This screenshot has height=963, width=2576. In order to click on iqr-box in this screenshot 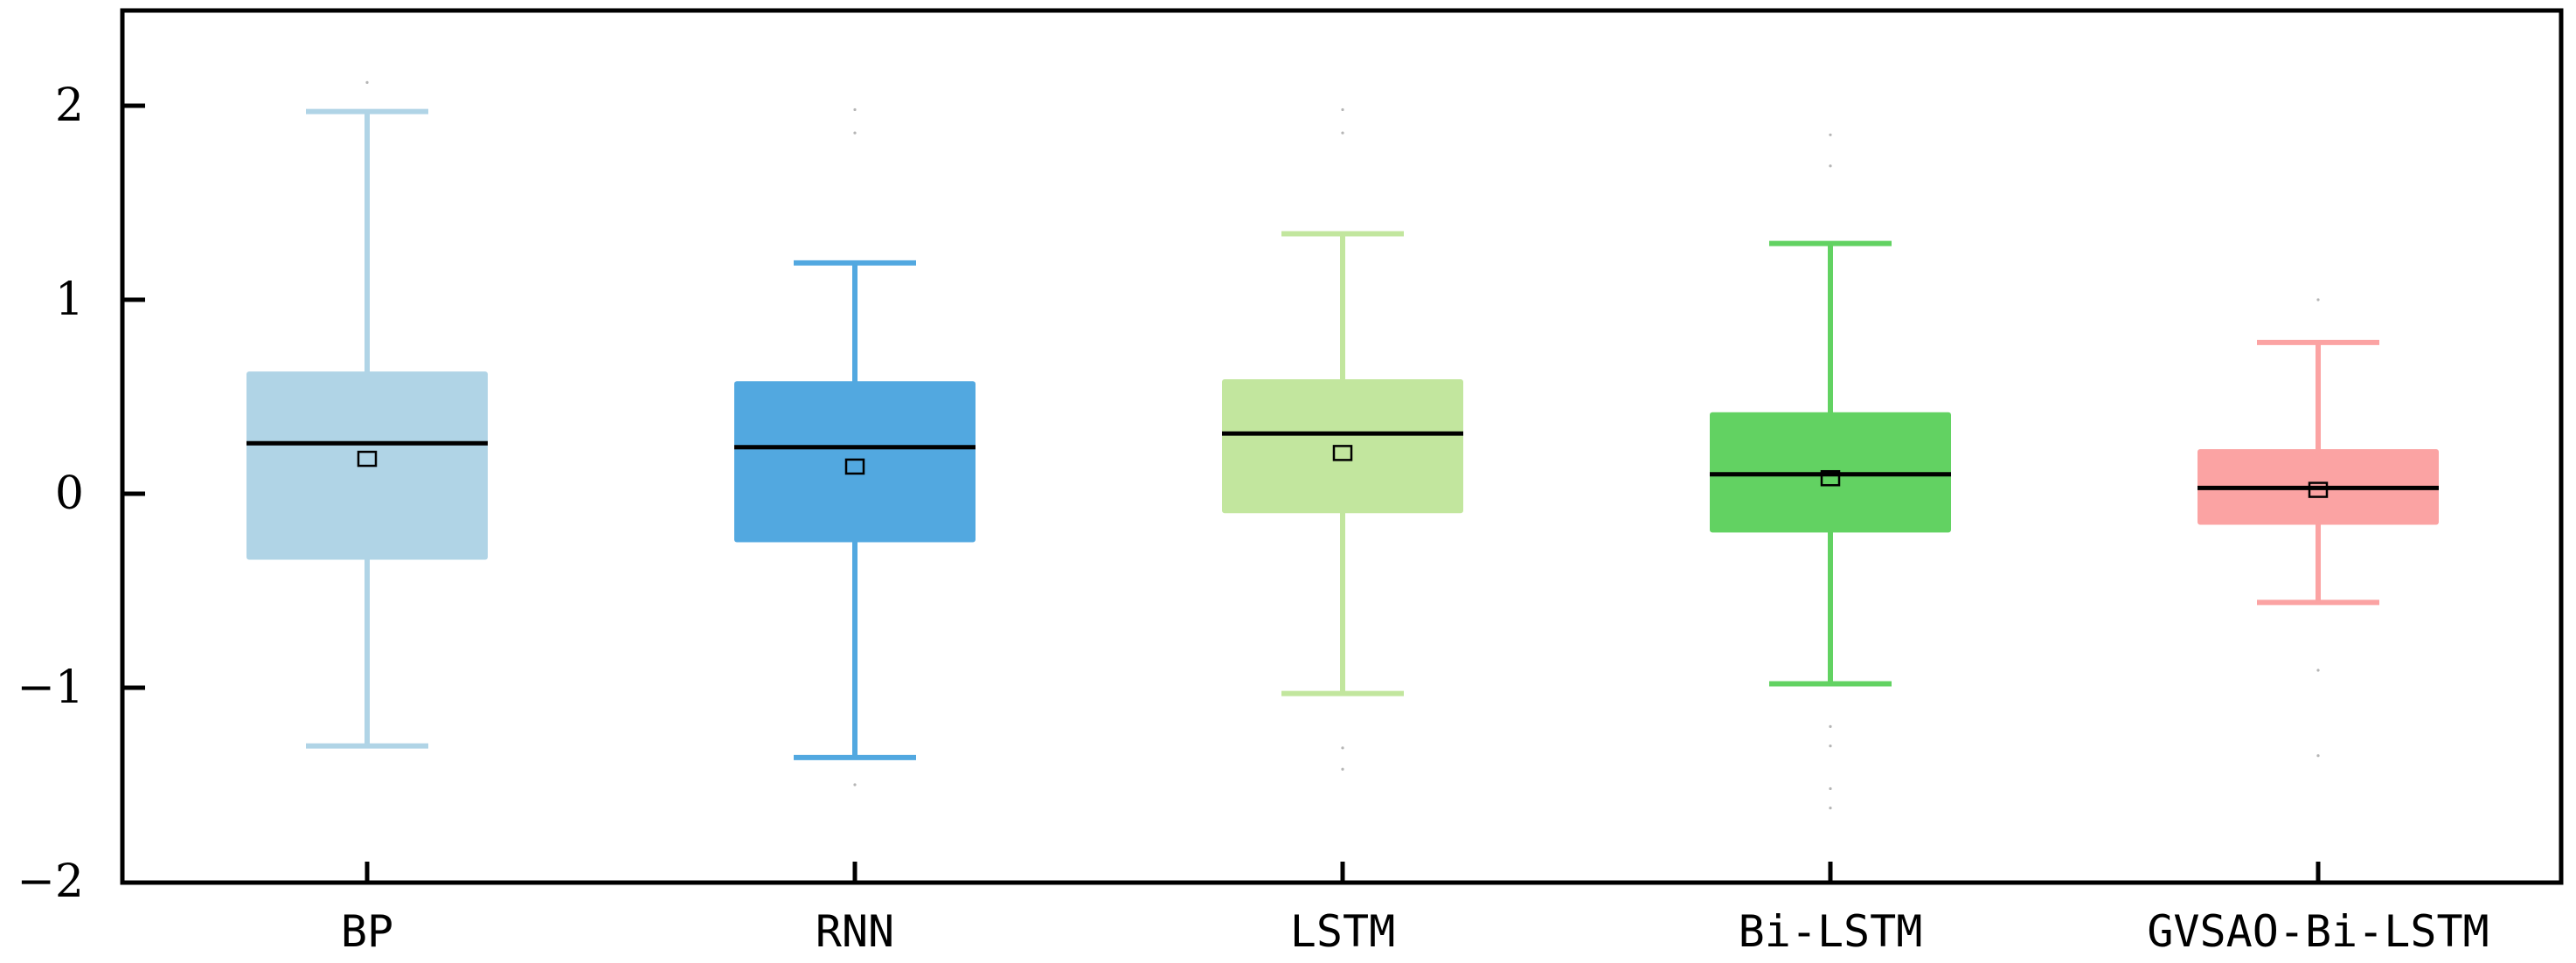, I will do `click(855, 462)`.